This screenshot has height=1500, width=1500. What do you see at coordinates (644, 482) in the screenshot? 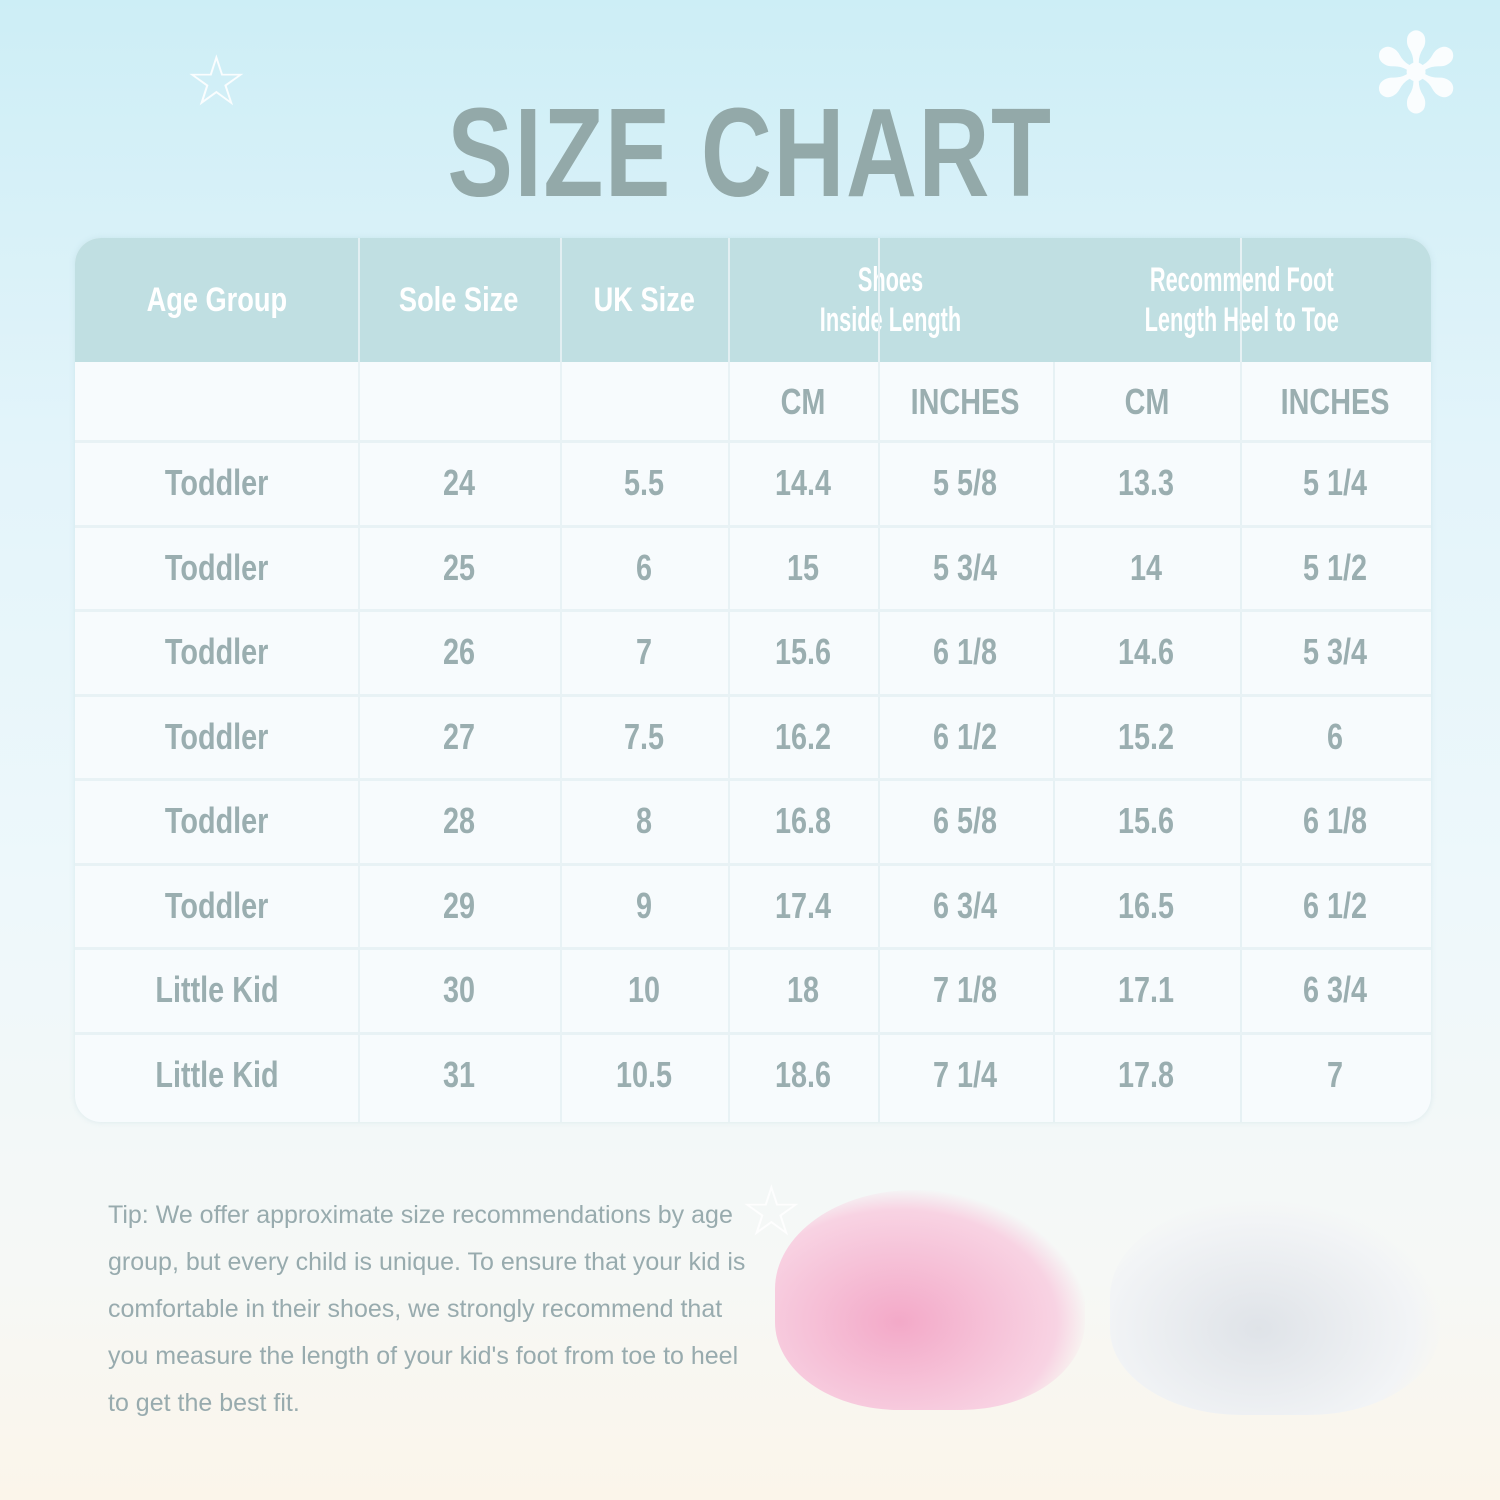
I see `cell-uk-size: 5.5` at bounding box center [644, 482].